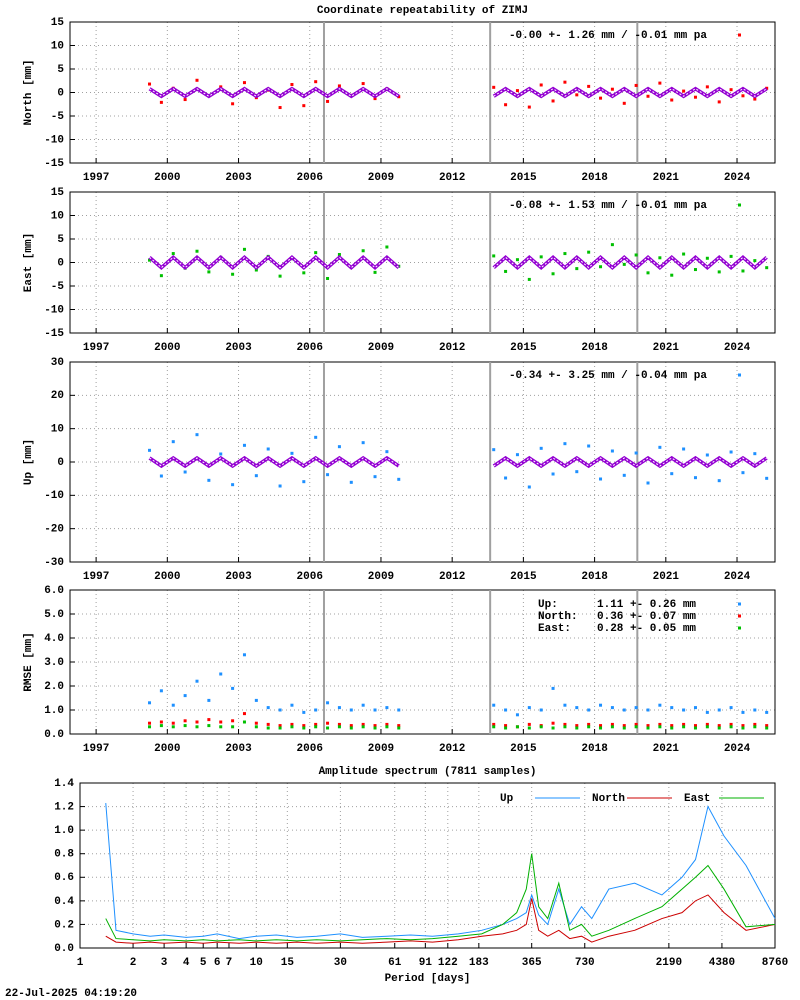  What do you see at coordinates (57, 363) in the screenshot?
I see `y-tick-label: 30` at bounding box center [57, 363].